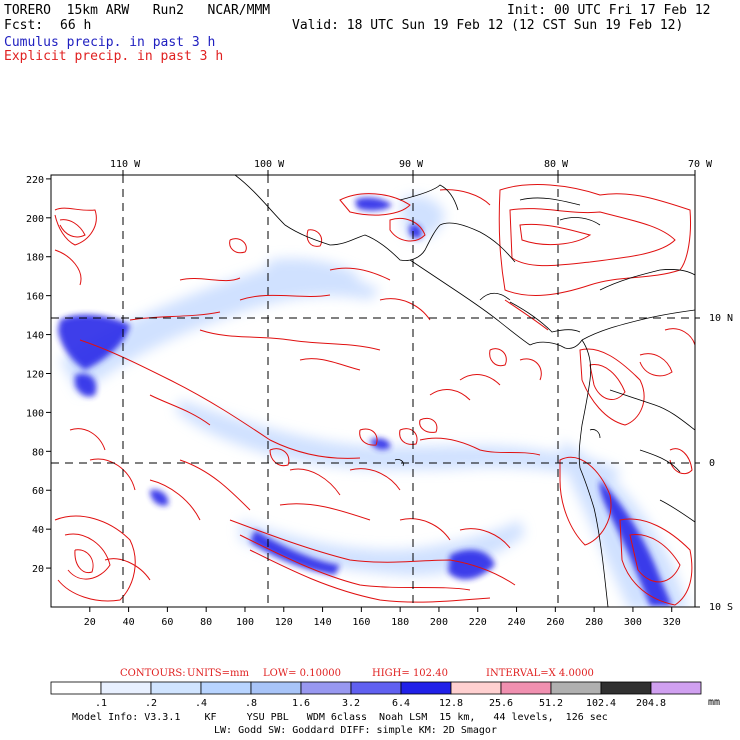 Image resolution: width=740 pixels, height=740 pixels. I want to click on colorbar-label: 6.4, so click(401, 703).